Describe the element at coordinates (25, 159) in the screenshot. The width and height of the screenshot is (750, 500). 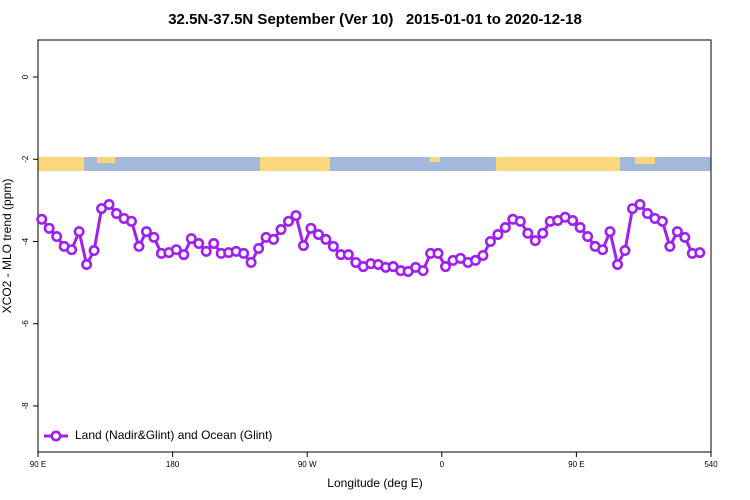
I see `y-tick-label: -2` at that location.